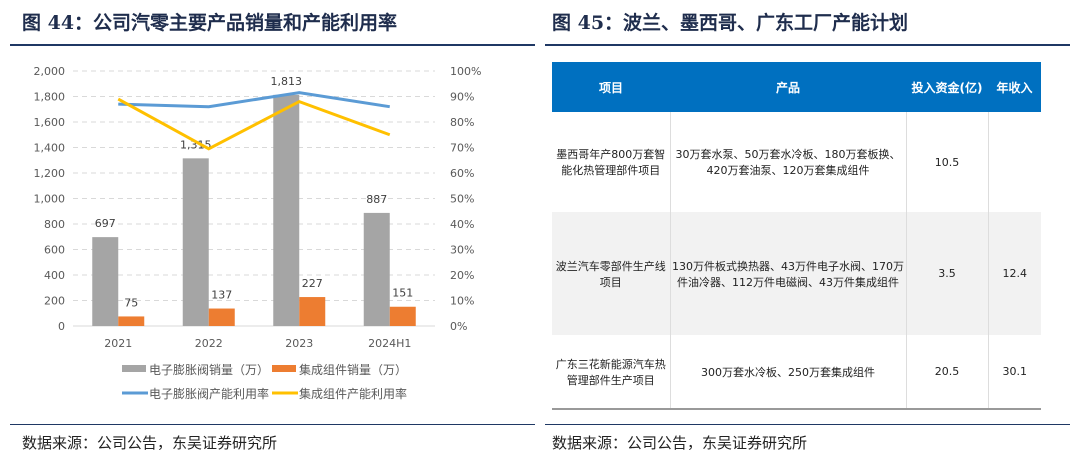  Describe the element at coordinates (353, 369) in the screenshot. I see `legend-label: 集成组件销量（万）` at that location.